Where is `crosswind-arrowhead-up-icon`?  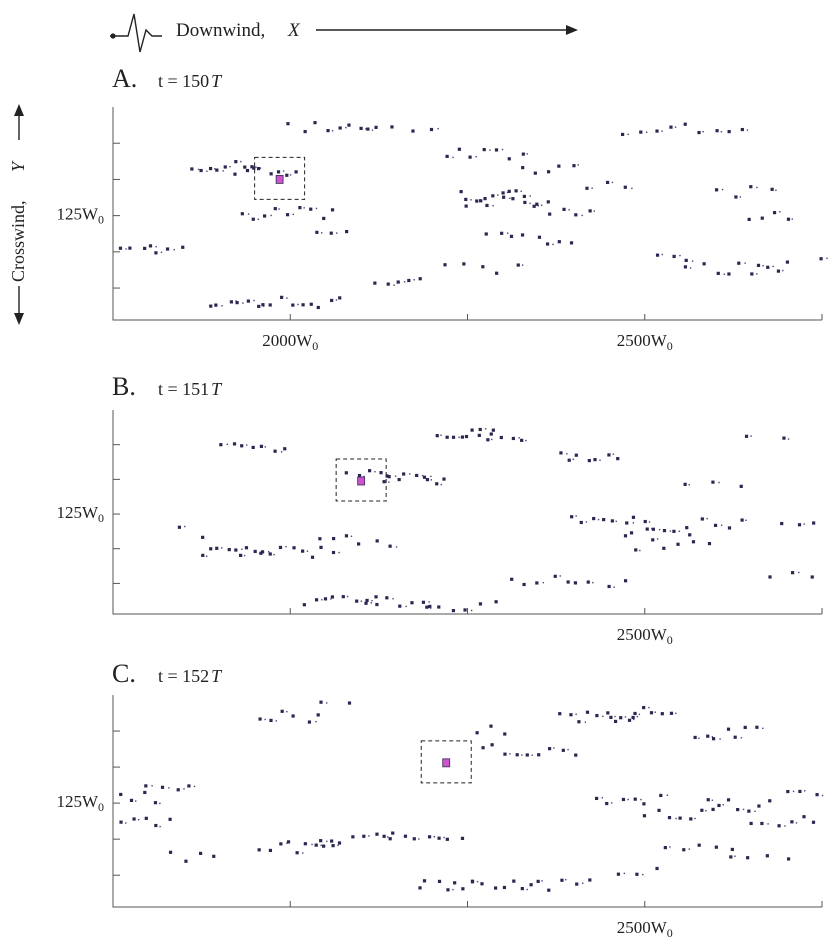
crosswind-arrowhead-up-icon is located at coordinates (19, 110).